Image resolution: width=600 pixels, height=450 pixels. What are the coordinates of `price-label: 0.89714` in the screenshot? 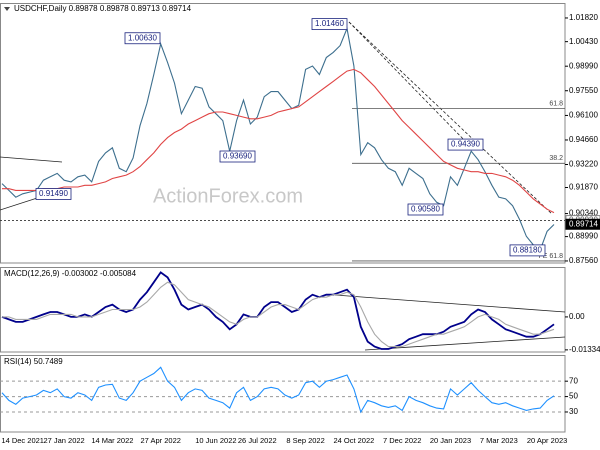 It's located at (583, 223).